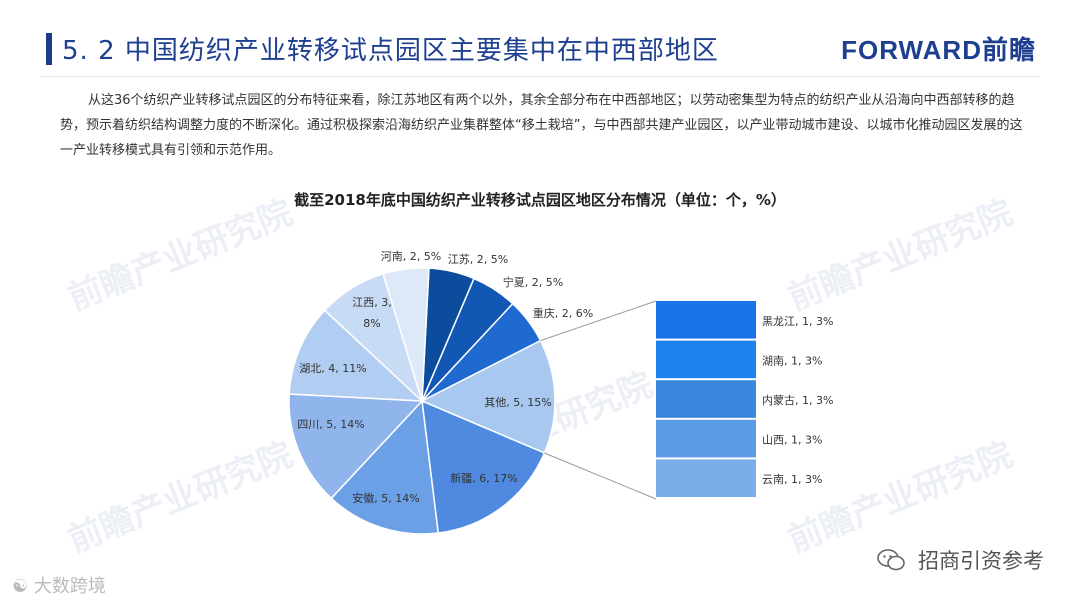 The width and height of the screenshot is (1080, 608). I want to click on pie-label-江苏: 江苏, 2, 5%, so click(478, 259).